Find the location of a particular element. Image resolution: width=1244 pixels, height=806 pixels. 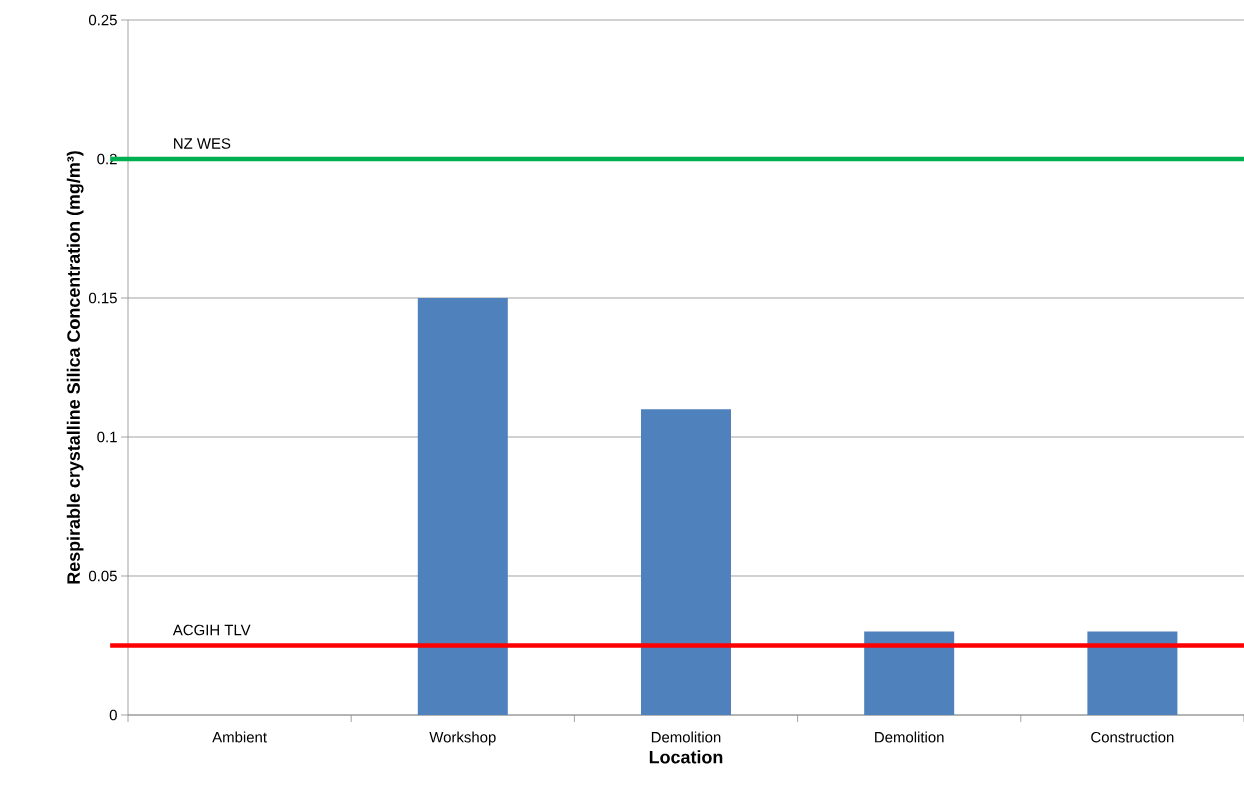

y-tick-label: 0.15 is located at coordinates (102, 298).